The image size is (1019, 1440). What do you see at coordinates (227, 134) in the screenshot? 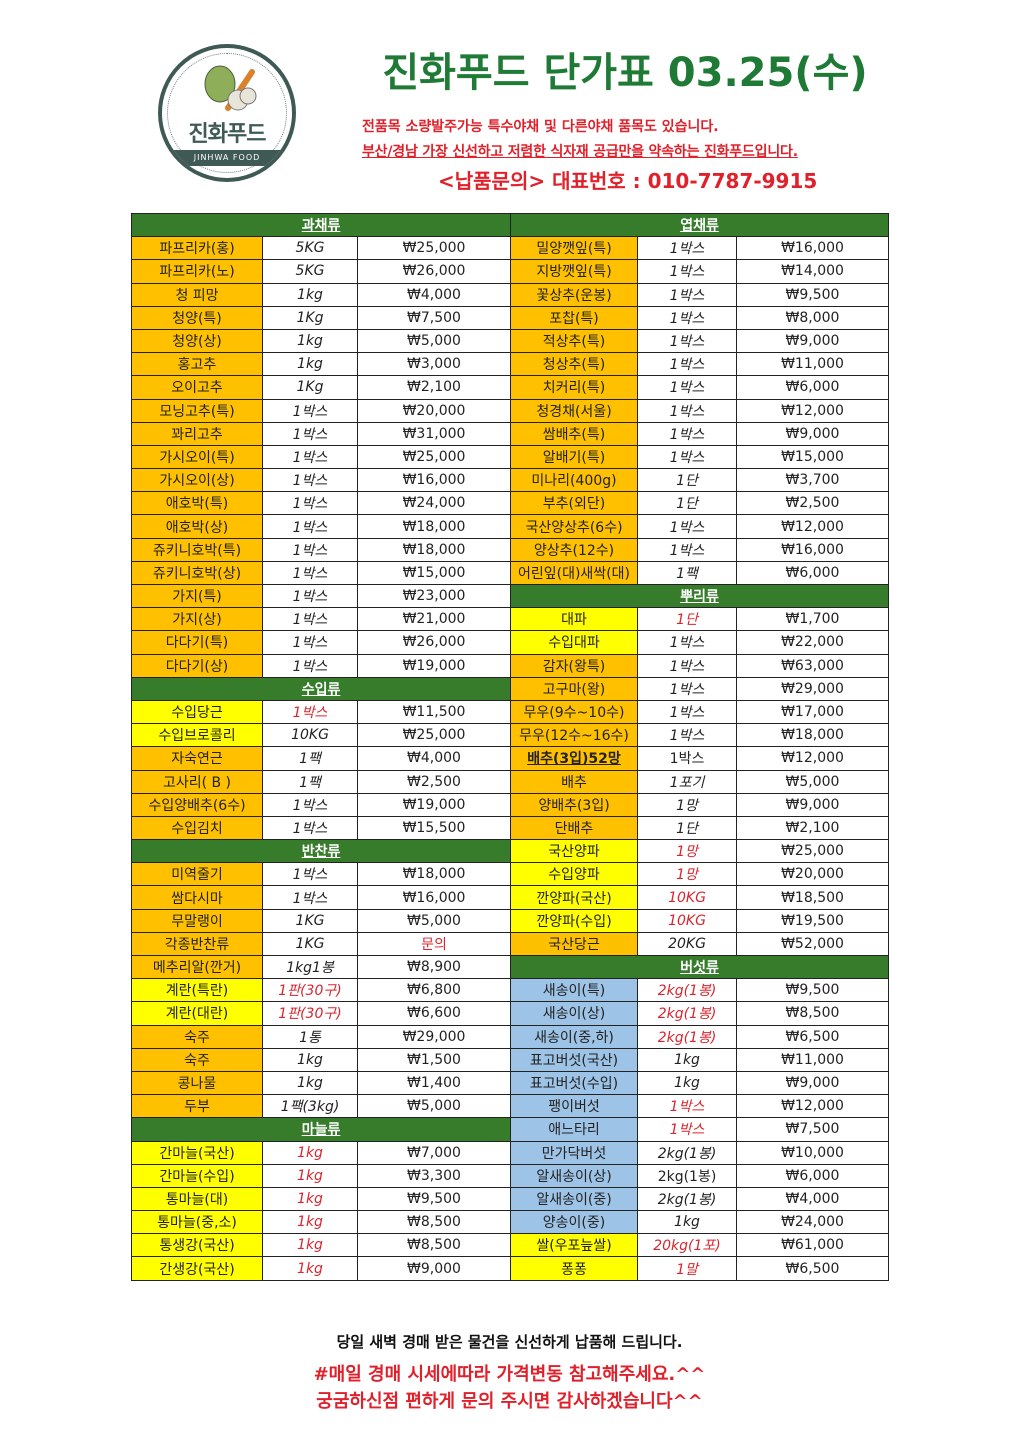
I see `logo-name: 진화푸드` at bounding box center [227, 134].